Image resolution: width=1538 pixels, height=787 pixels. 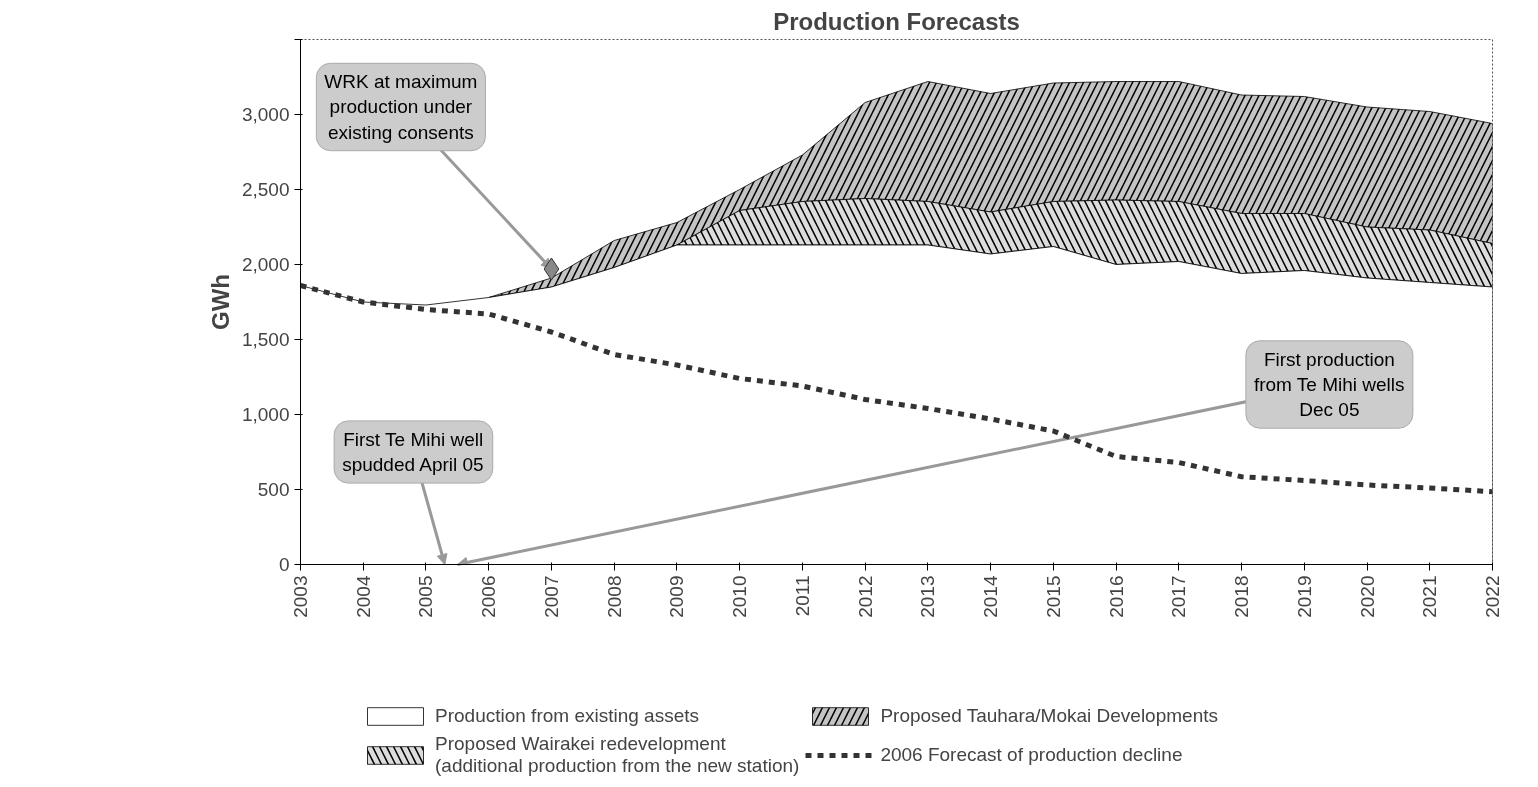 I want to click on x-tick-label: 2013, so click(x=928, y=596).